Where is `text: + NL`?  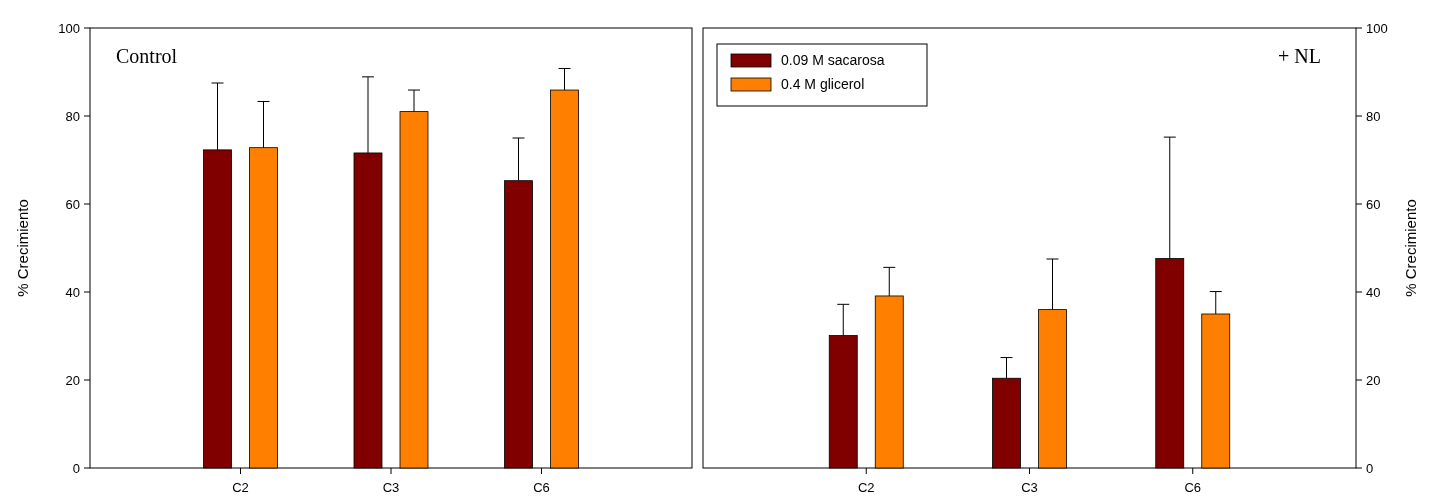 text: + NL is located at coordinates (1299, 56).